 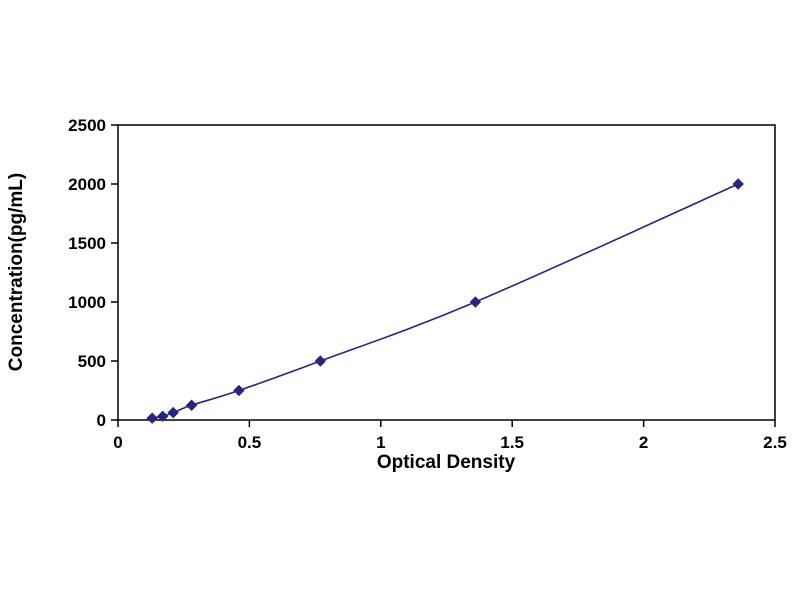 I want to click on y-tick-label: 500, so click(x=92, y=361).